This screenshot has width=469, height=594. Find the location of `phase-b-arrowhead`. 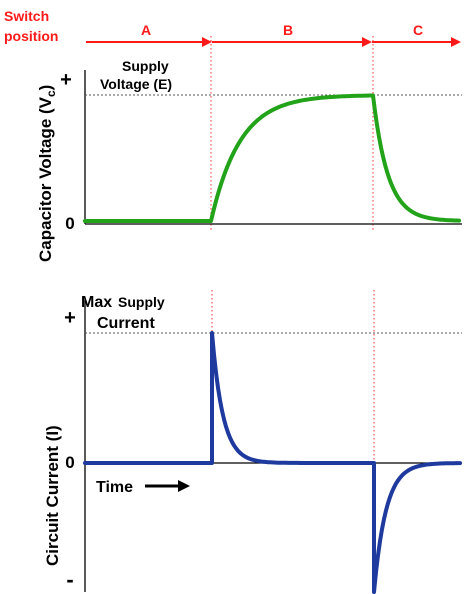

phase-b-arrowhead is located at coordinates (367, 42).